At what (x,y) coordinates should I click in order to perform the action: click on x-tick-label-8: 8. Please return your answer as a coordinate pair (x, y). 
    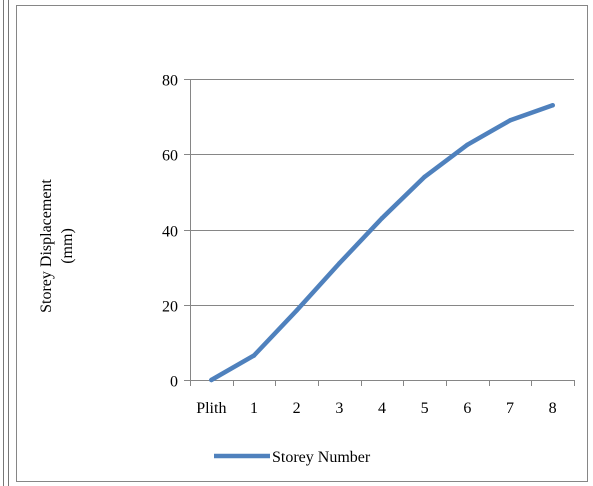
    Looking at the image, I should click on (553, 408).